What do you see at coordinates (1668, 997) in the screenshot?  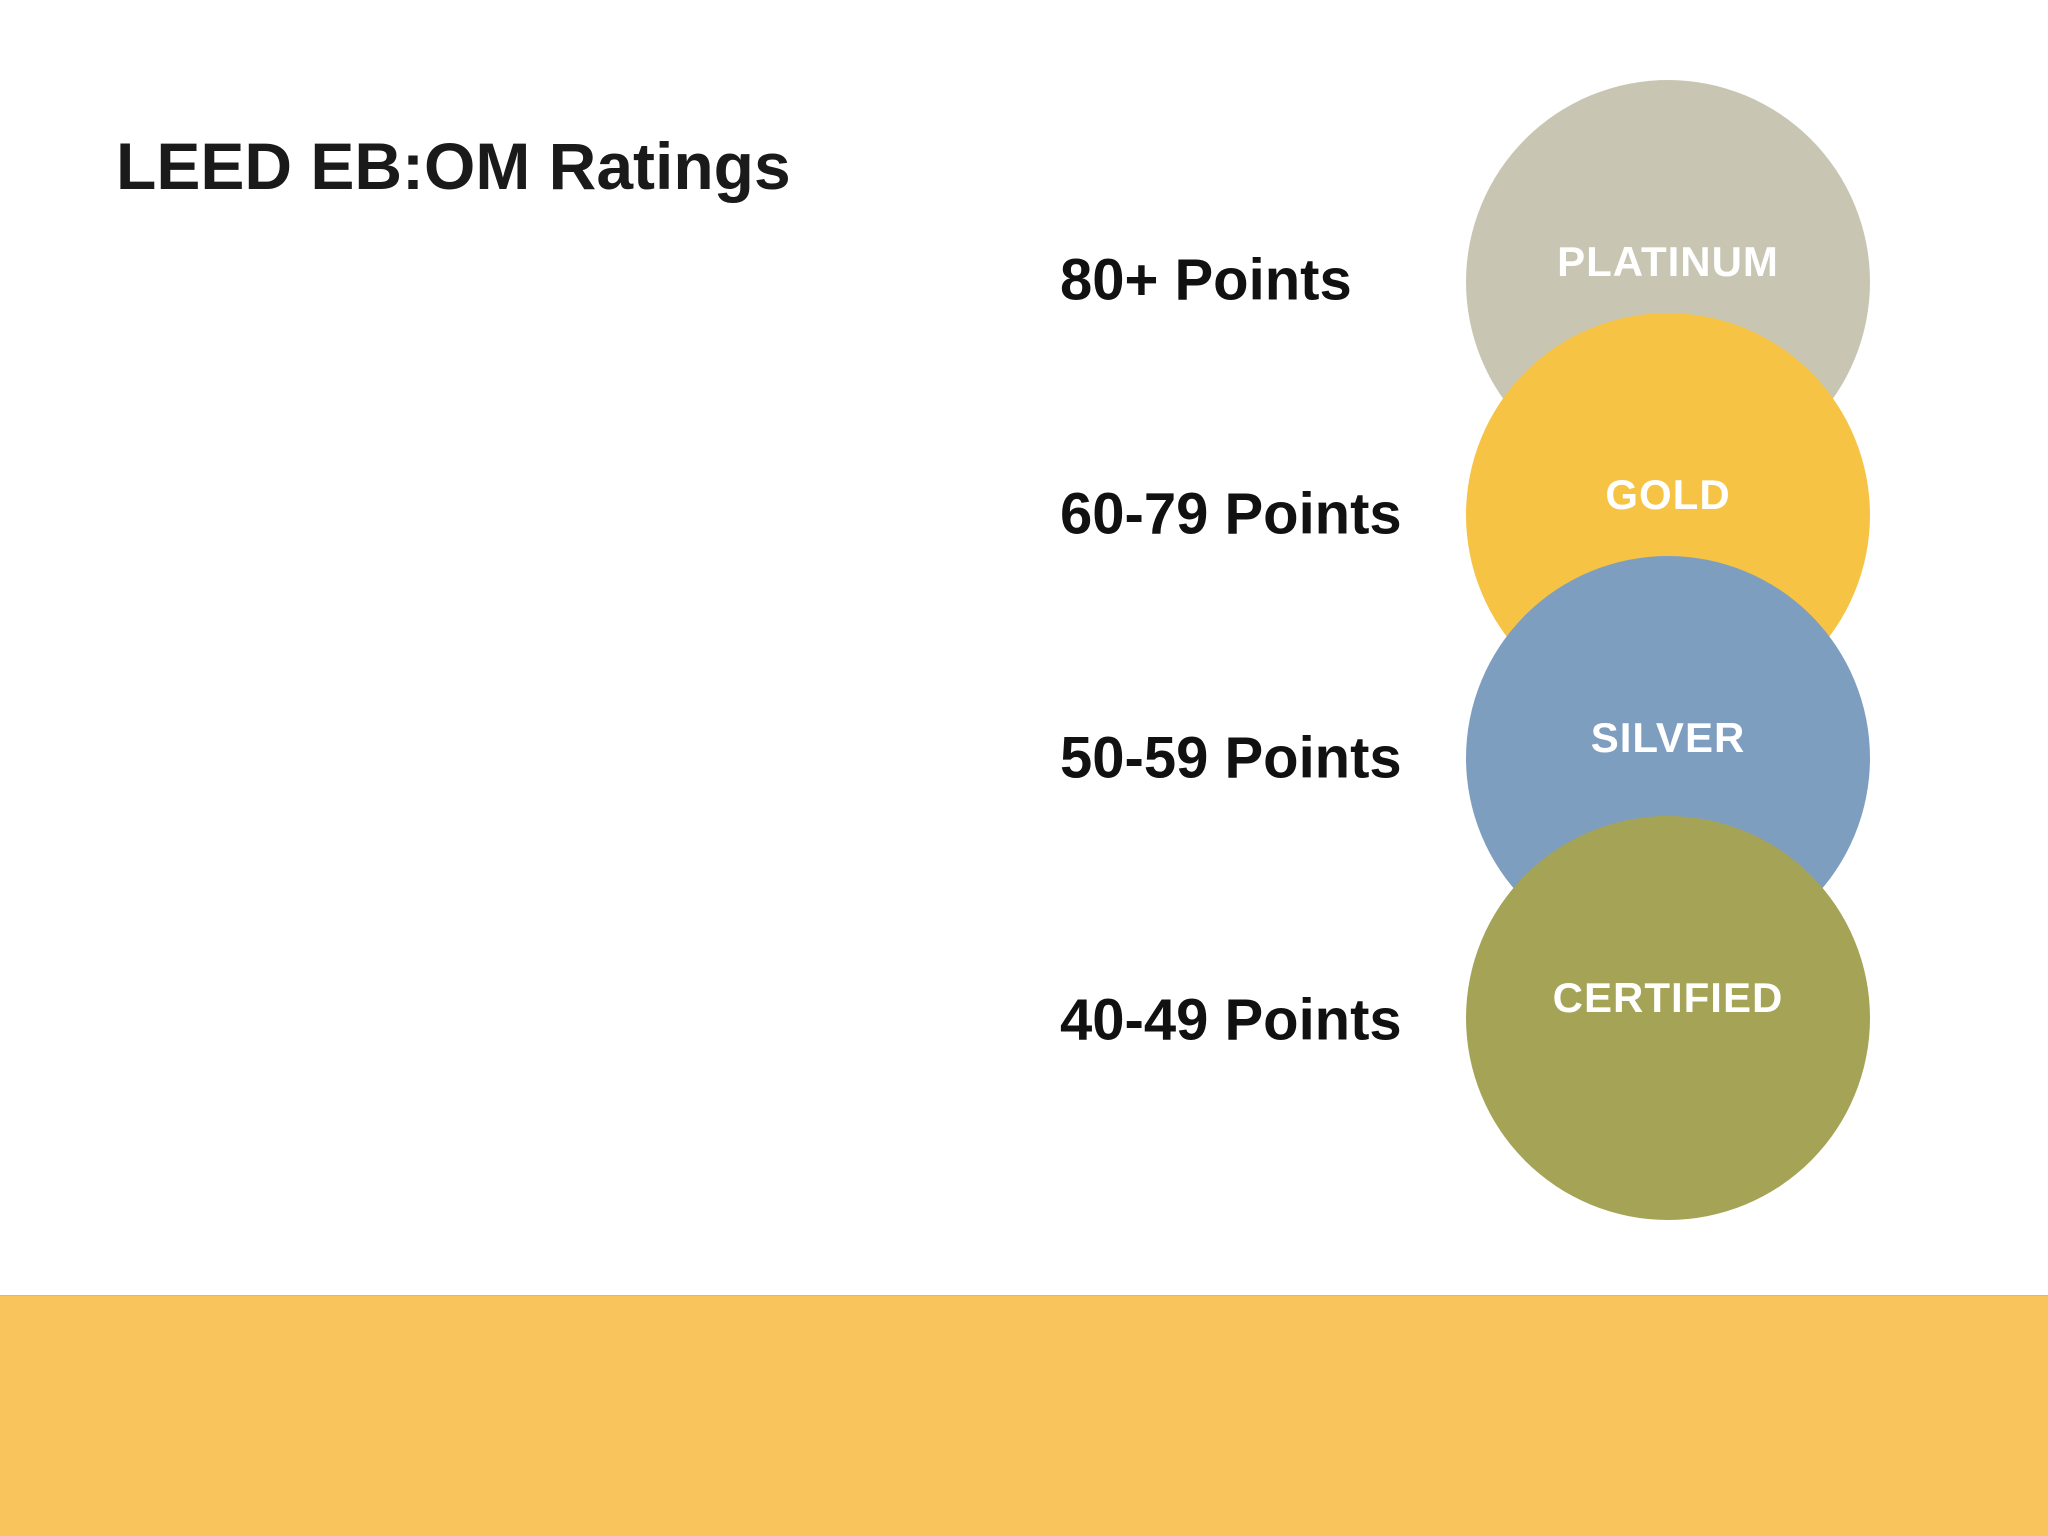 I see `rating-circle-certified-label: CERTIFIED` at bounding box center [1668, 997].